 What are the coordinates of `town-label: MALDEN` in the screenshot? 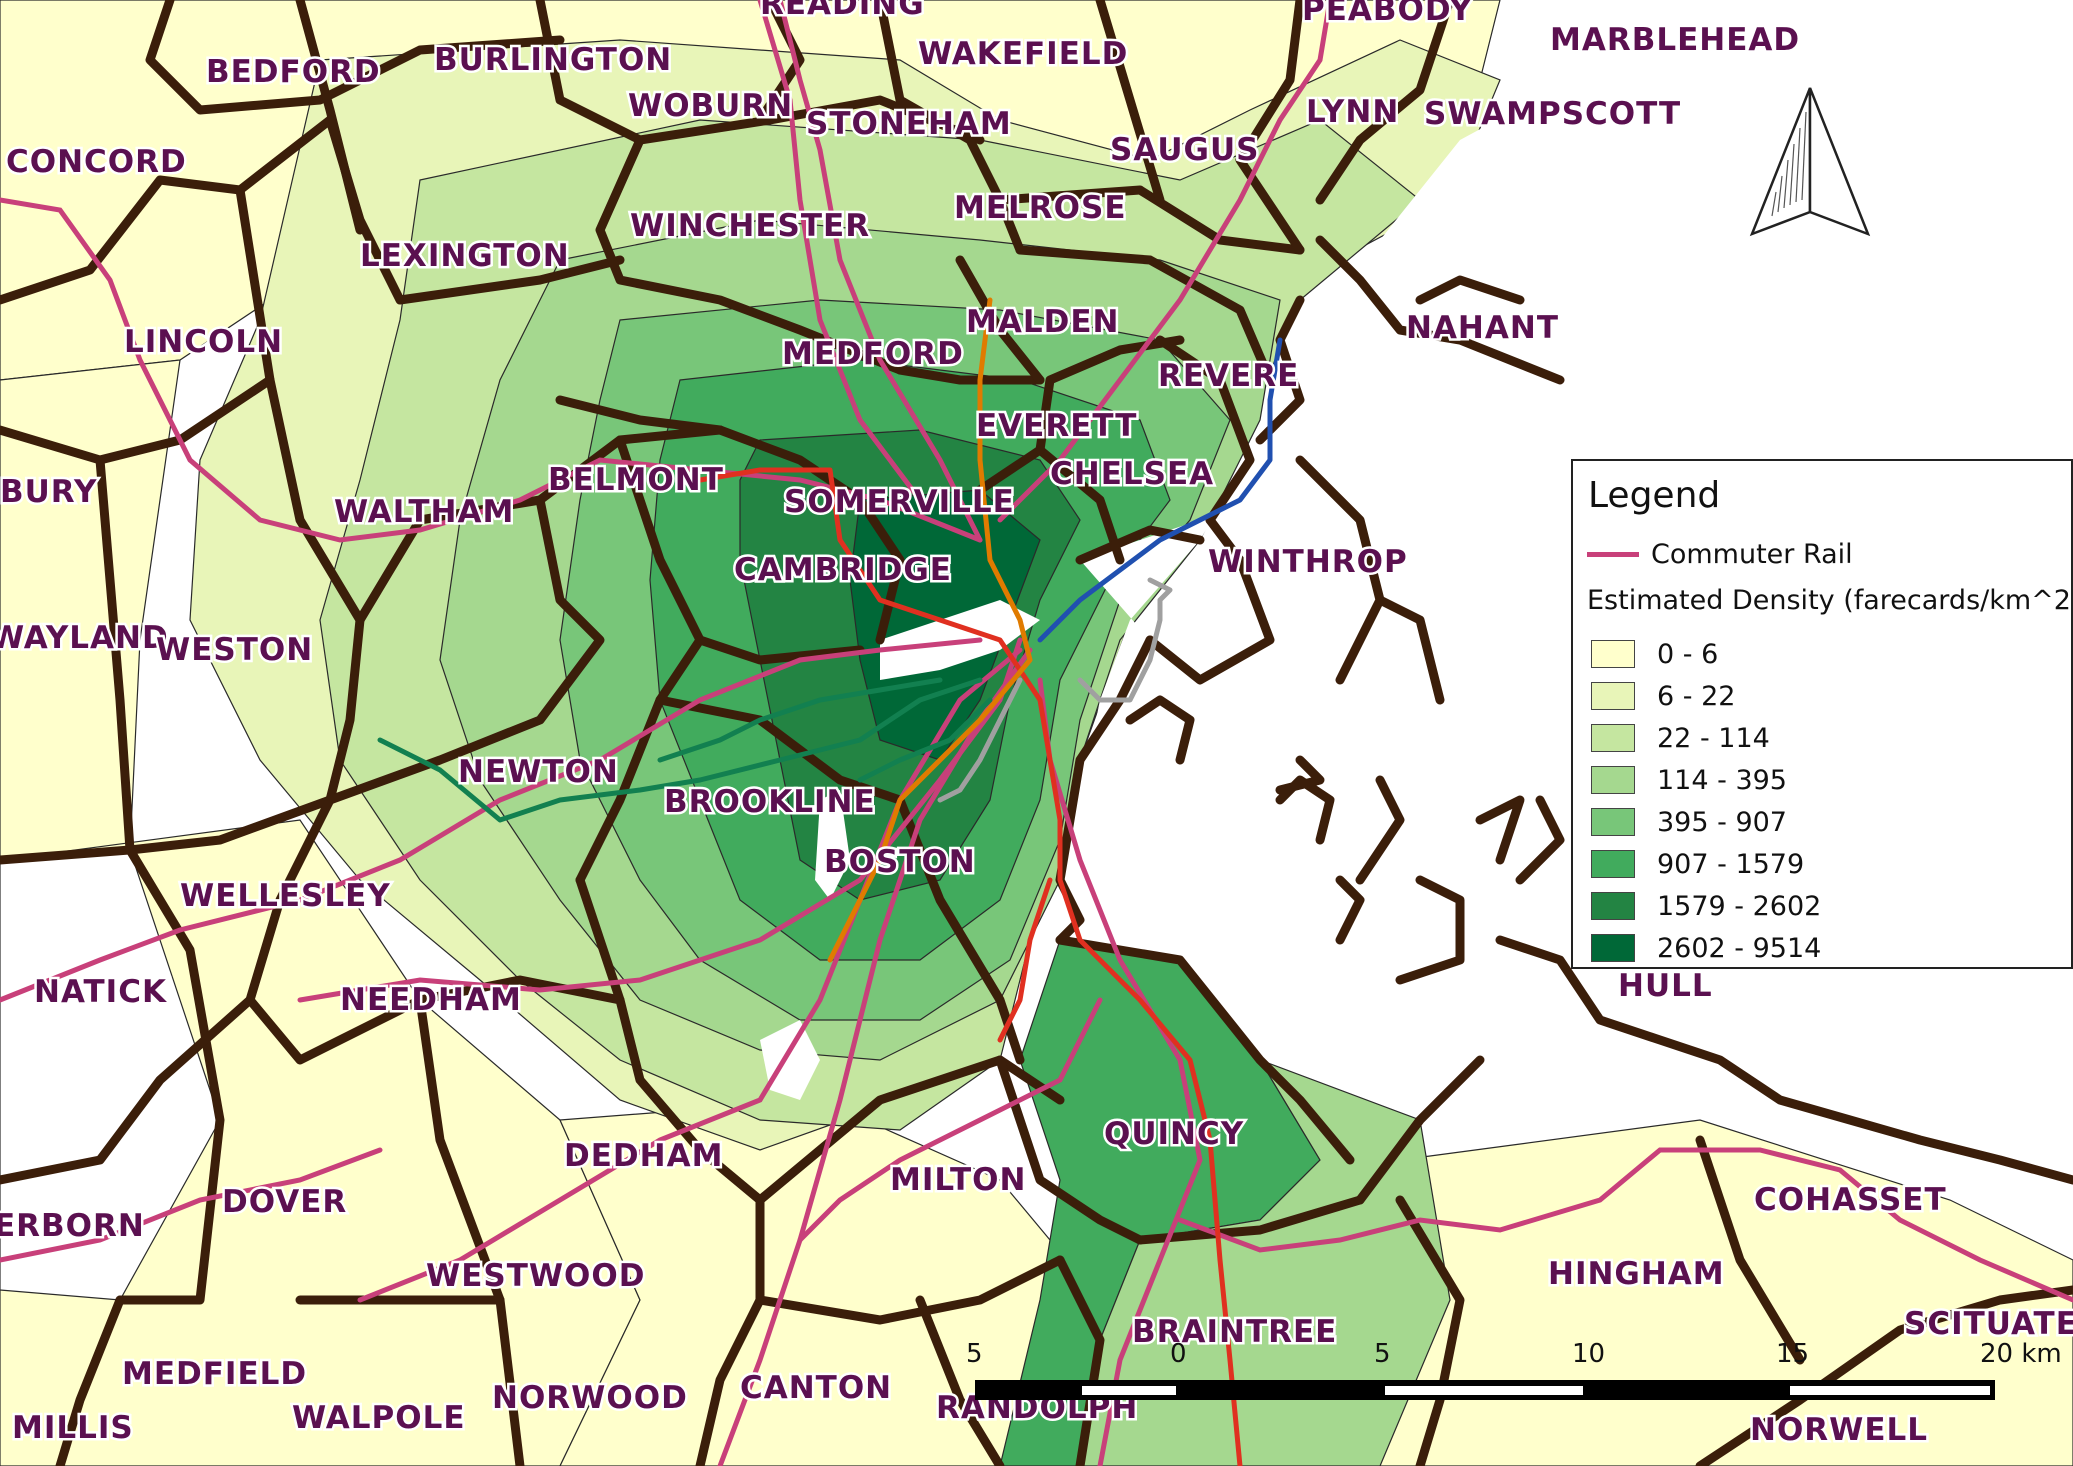 It's located at (1042, 322).